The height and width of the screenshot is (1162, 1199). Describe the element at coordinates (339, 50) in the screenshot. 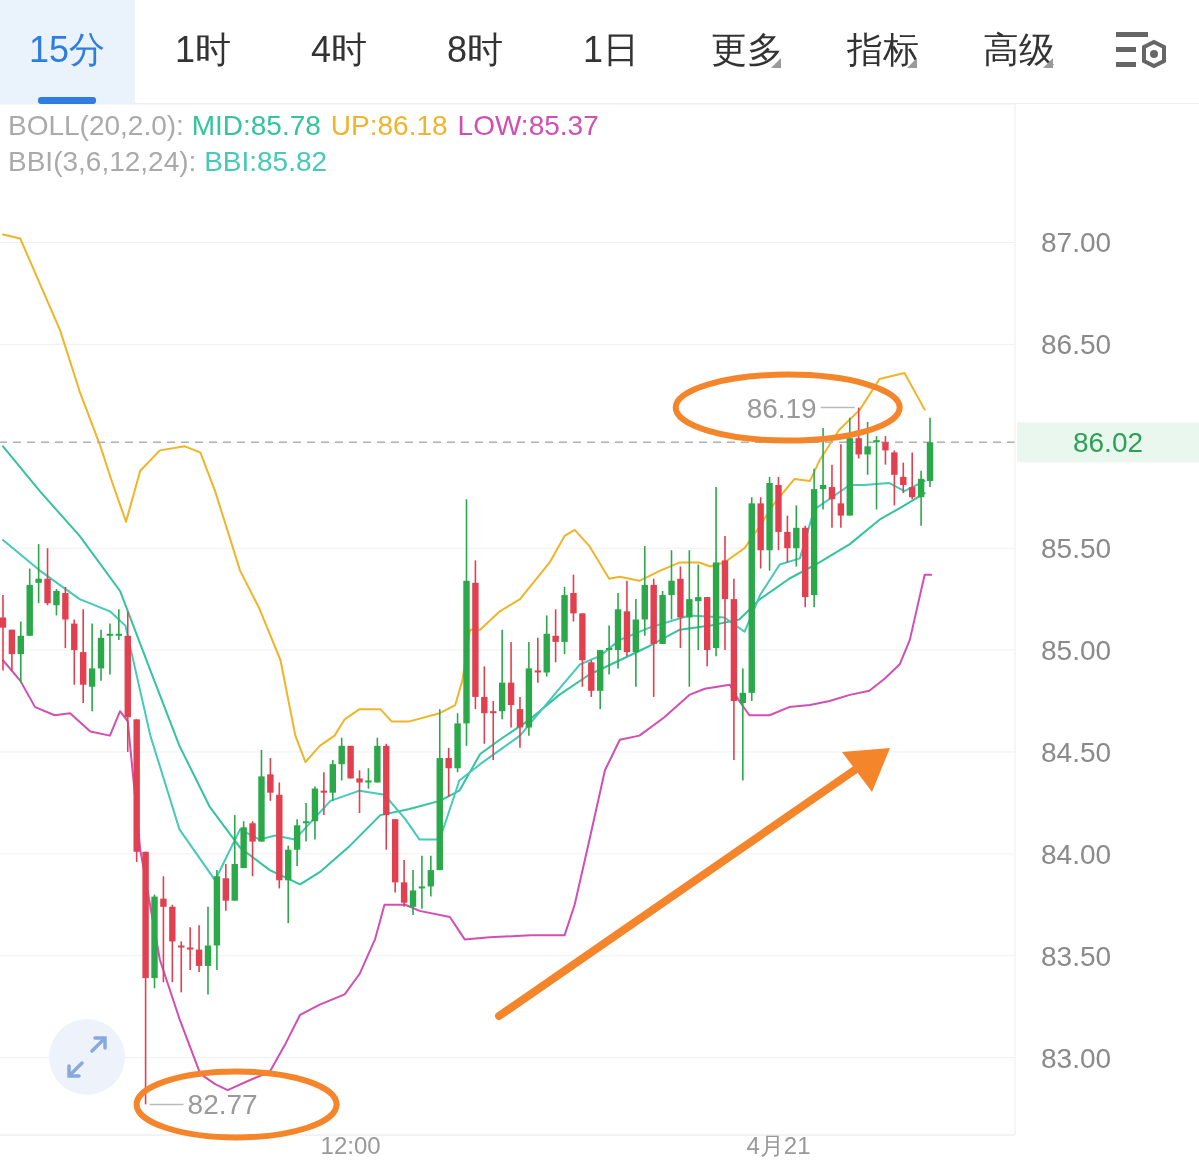

I see `text: 4时` at that location.